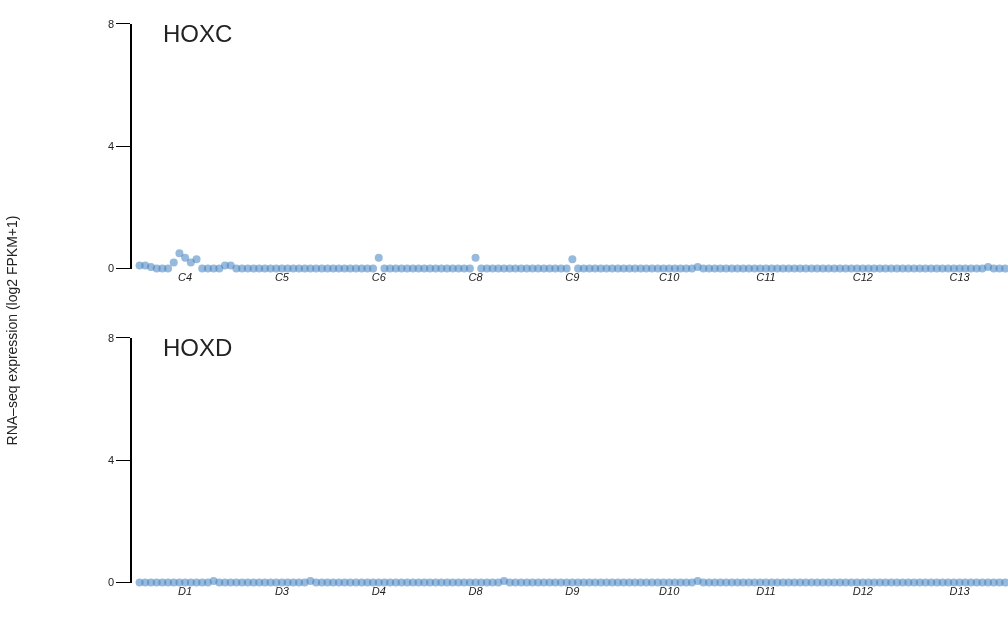  I want to click on x-tick-label: D12, so click(862, 590).